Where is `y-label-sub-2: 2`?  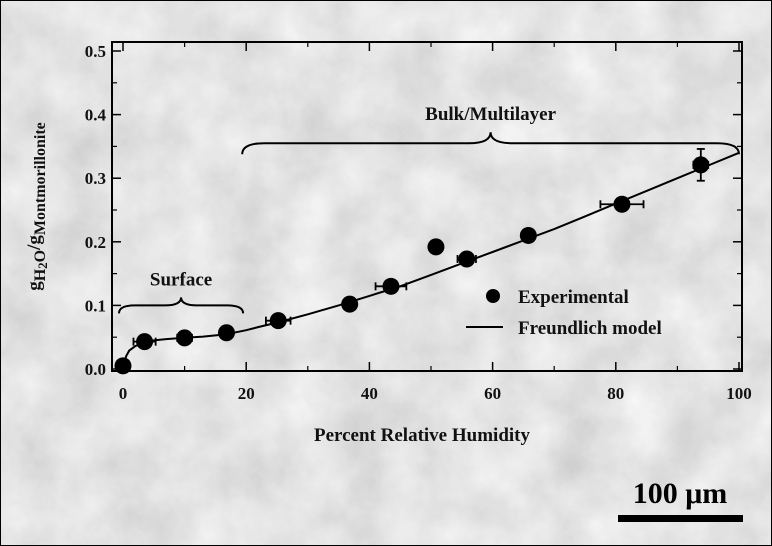
y-label-sub-2: 2 is located at coordinates (42, 265).